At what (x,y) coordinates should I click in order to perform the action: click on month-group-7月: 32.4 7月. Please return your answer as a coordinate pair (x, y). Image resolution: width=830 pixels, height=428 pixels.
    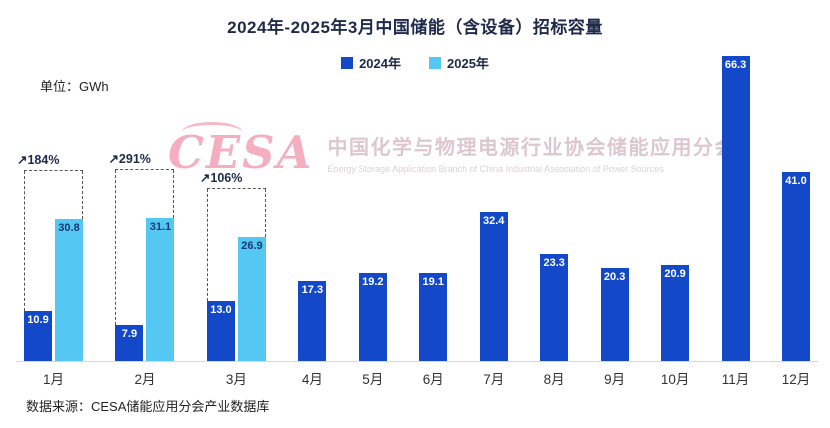
    Looking at the image, I should click on (493, 213).